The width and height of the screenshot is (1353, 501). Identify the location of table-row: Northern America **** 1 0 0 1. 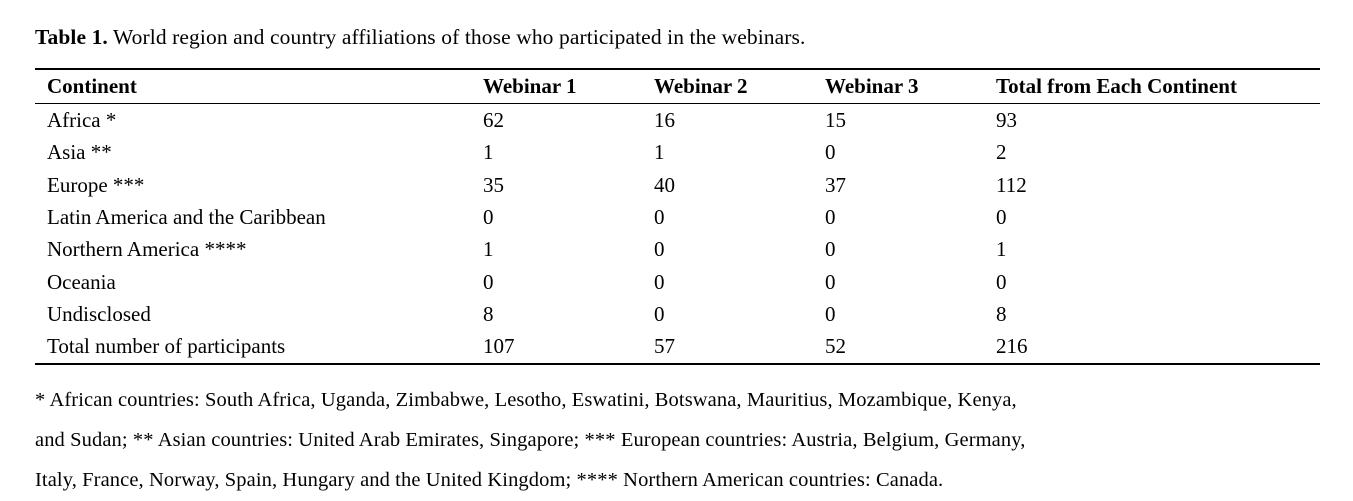
(677, 249).